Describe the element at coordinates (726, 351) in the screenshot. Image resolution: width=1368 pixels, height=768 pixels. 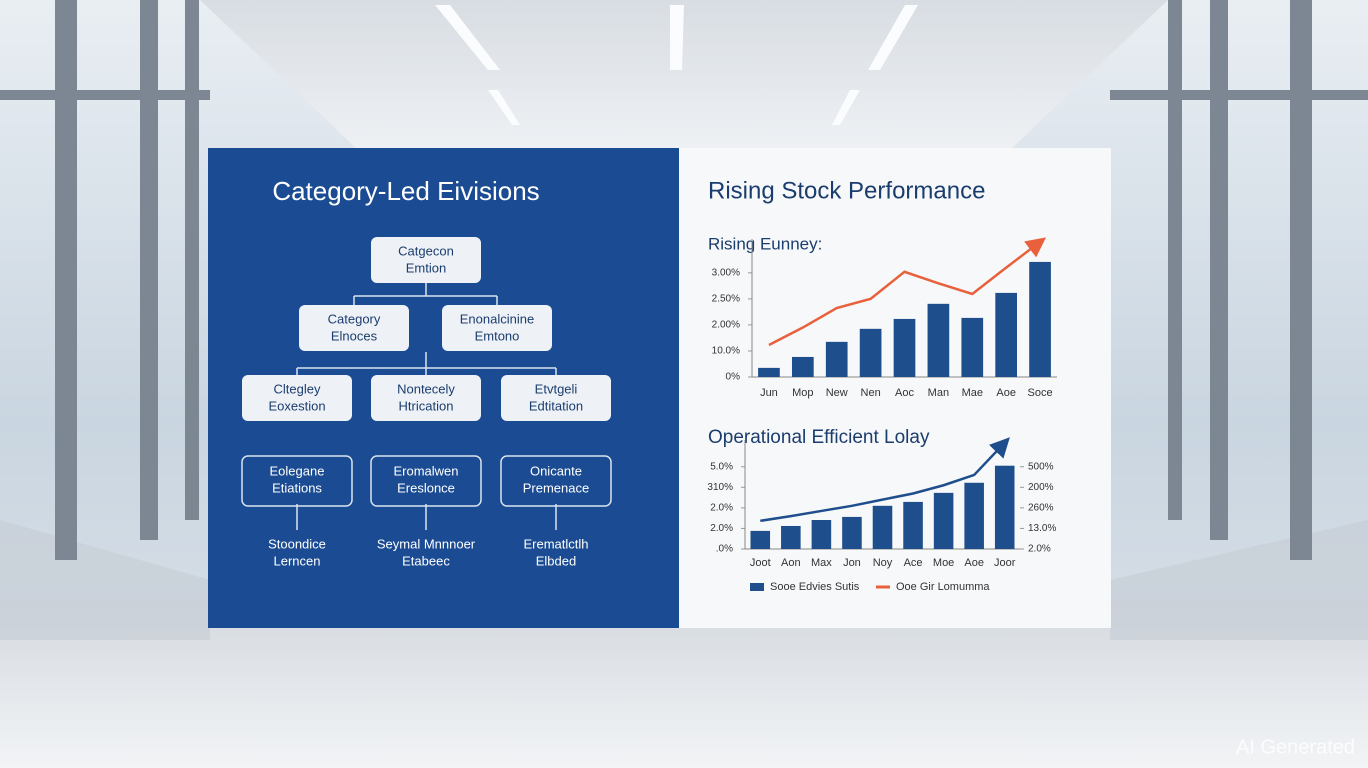
I see `y-tick-label: 10.0%` at that location.